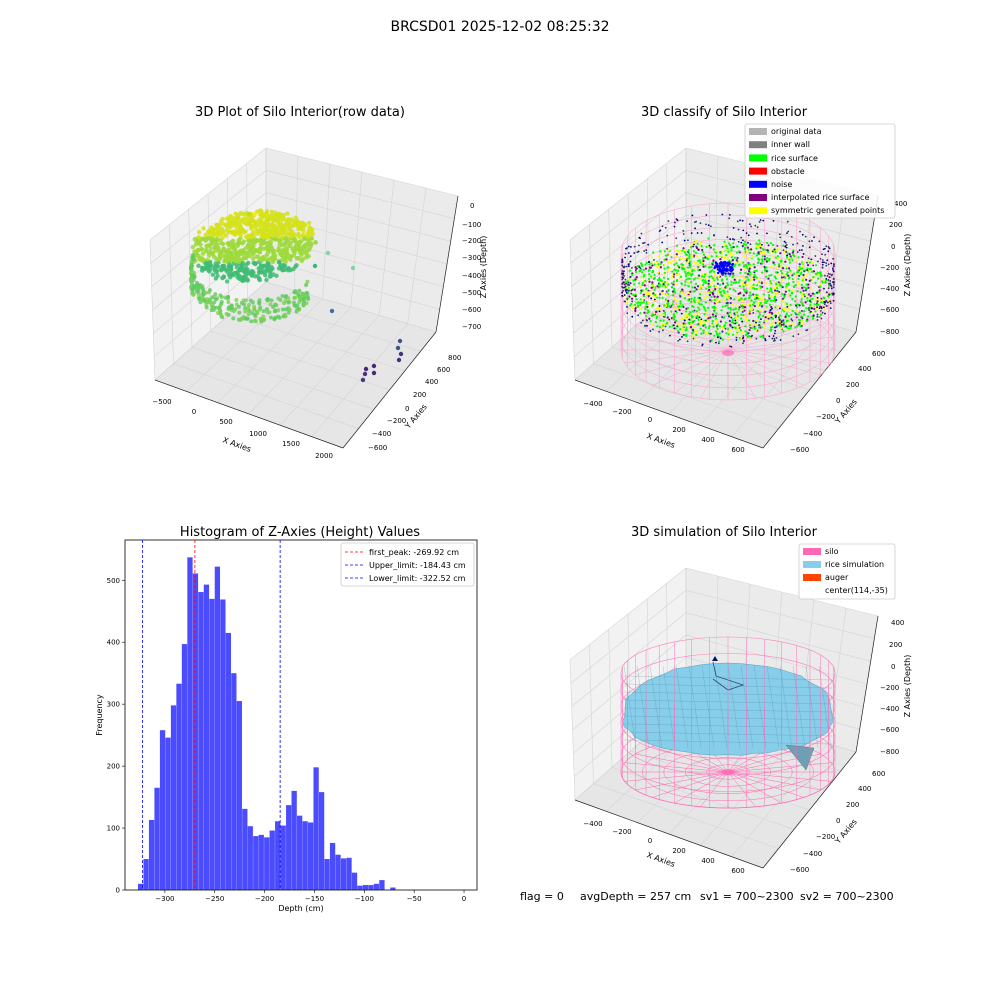  What do you see at coordinates (796, 131) in the screenshot?
I see `legend-label: original data` at bounding box center [796, 131].